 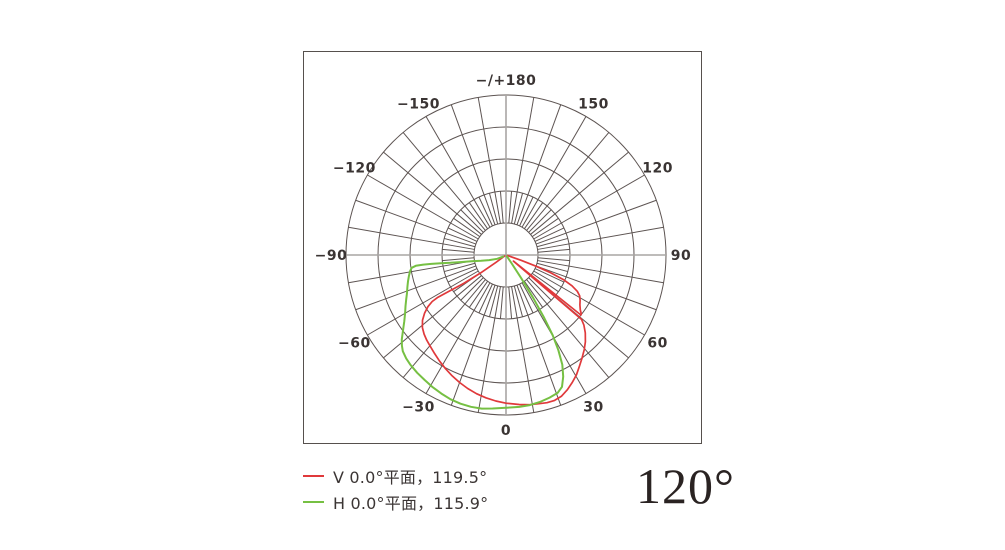 What do you see at coordinates (504, 330) in the screenshot?
I see `curve-v-plane` at bounding box center [504, 330].